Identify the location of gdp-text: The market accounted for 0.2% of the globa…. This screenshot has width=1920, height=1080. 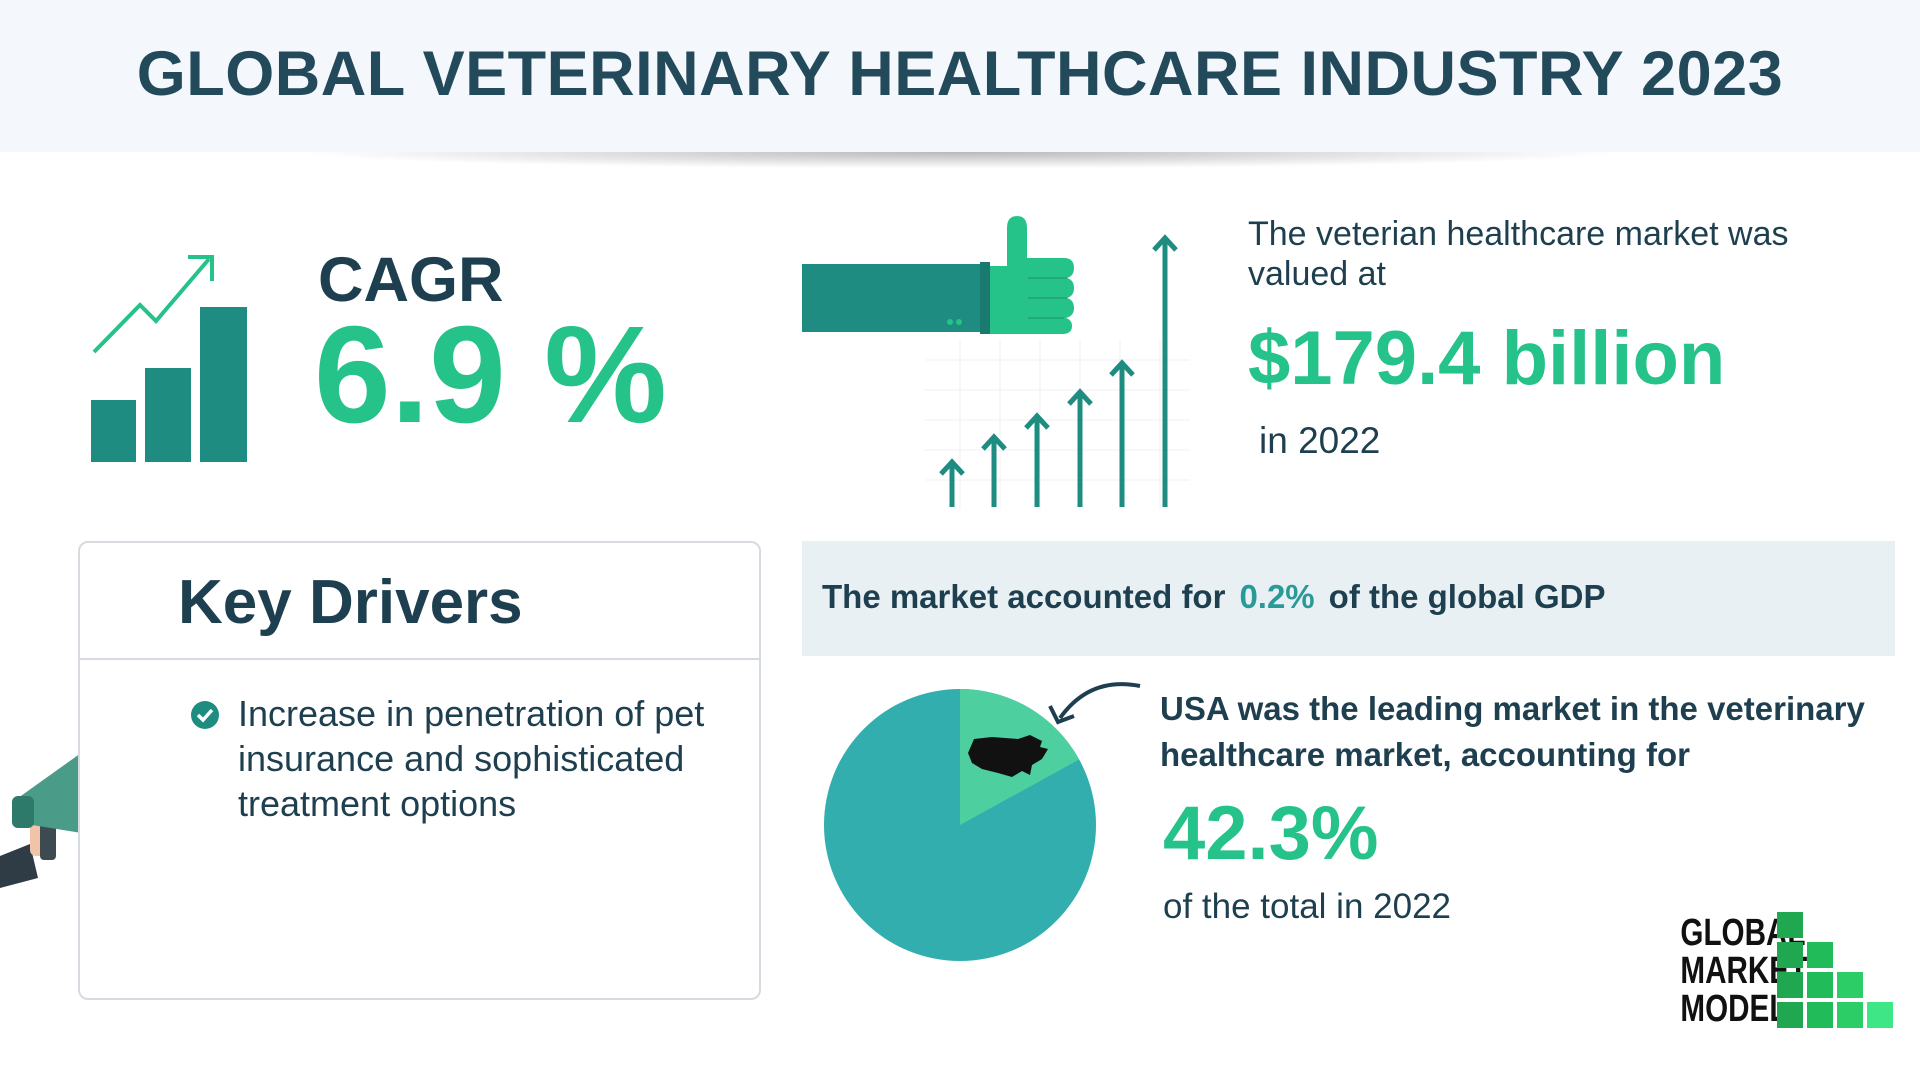
(1213, 597).